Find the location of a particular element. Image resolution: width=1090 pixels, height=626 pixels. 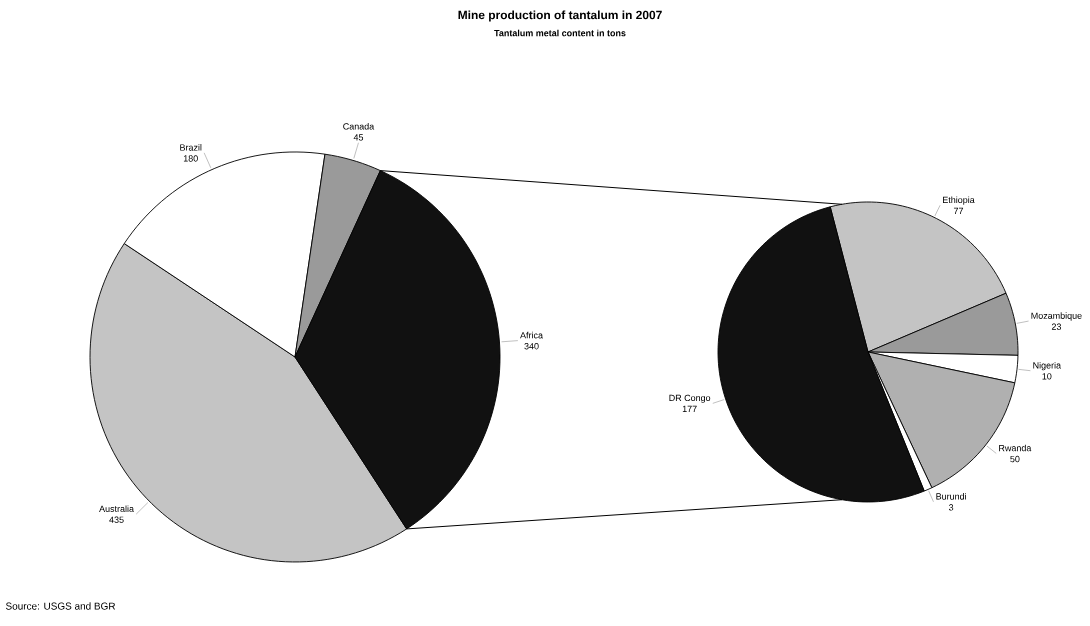

data-label: 340 is located at coordinates (531, 346).